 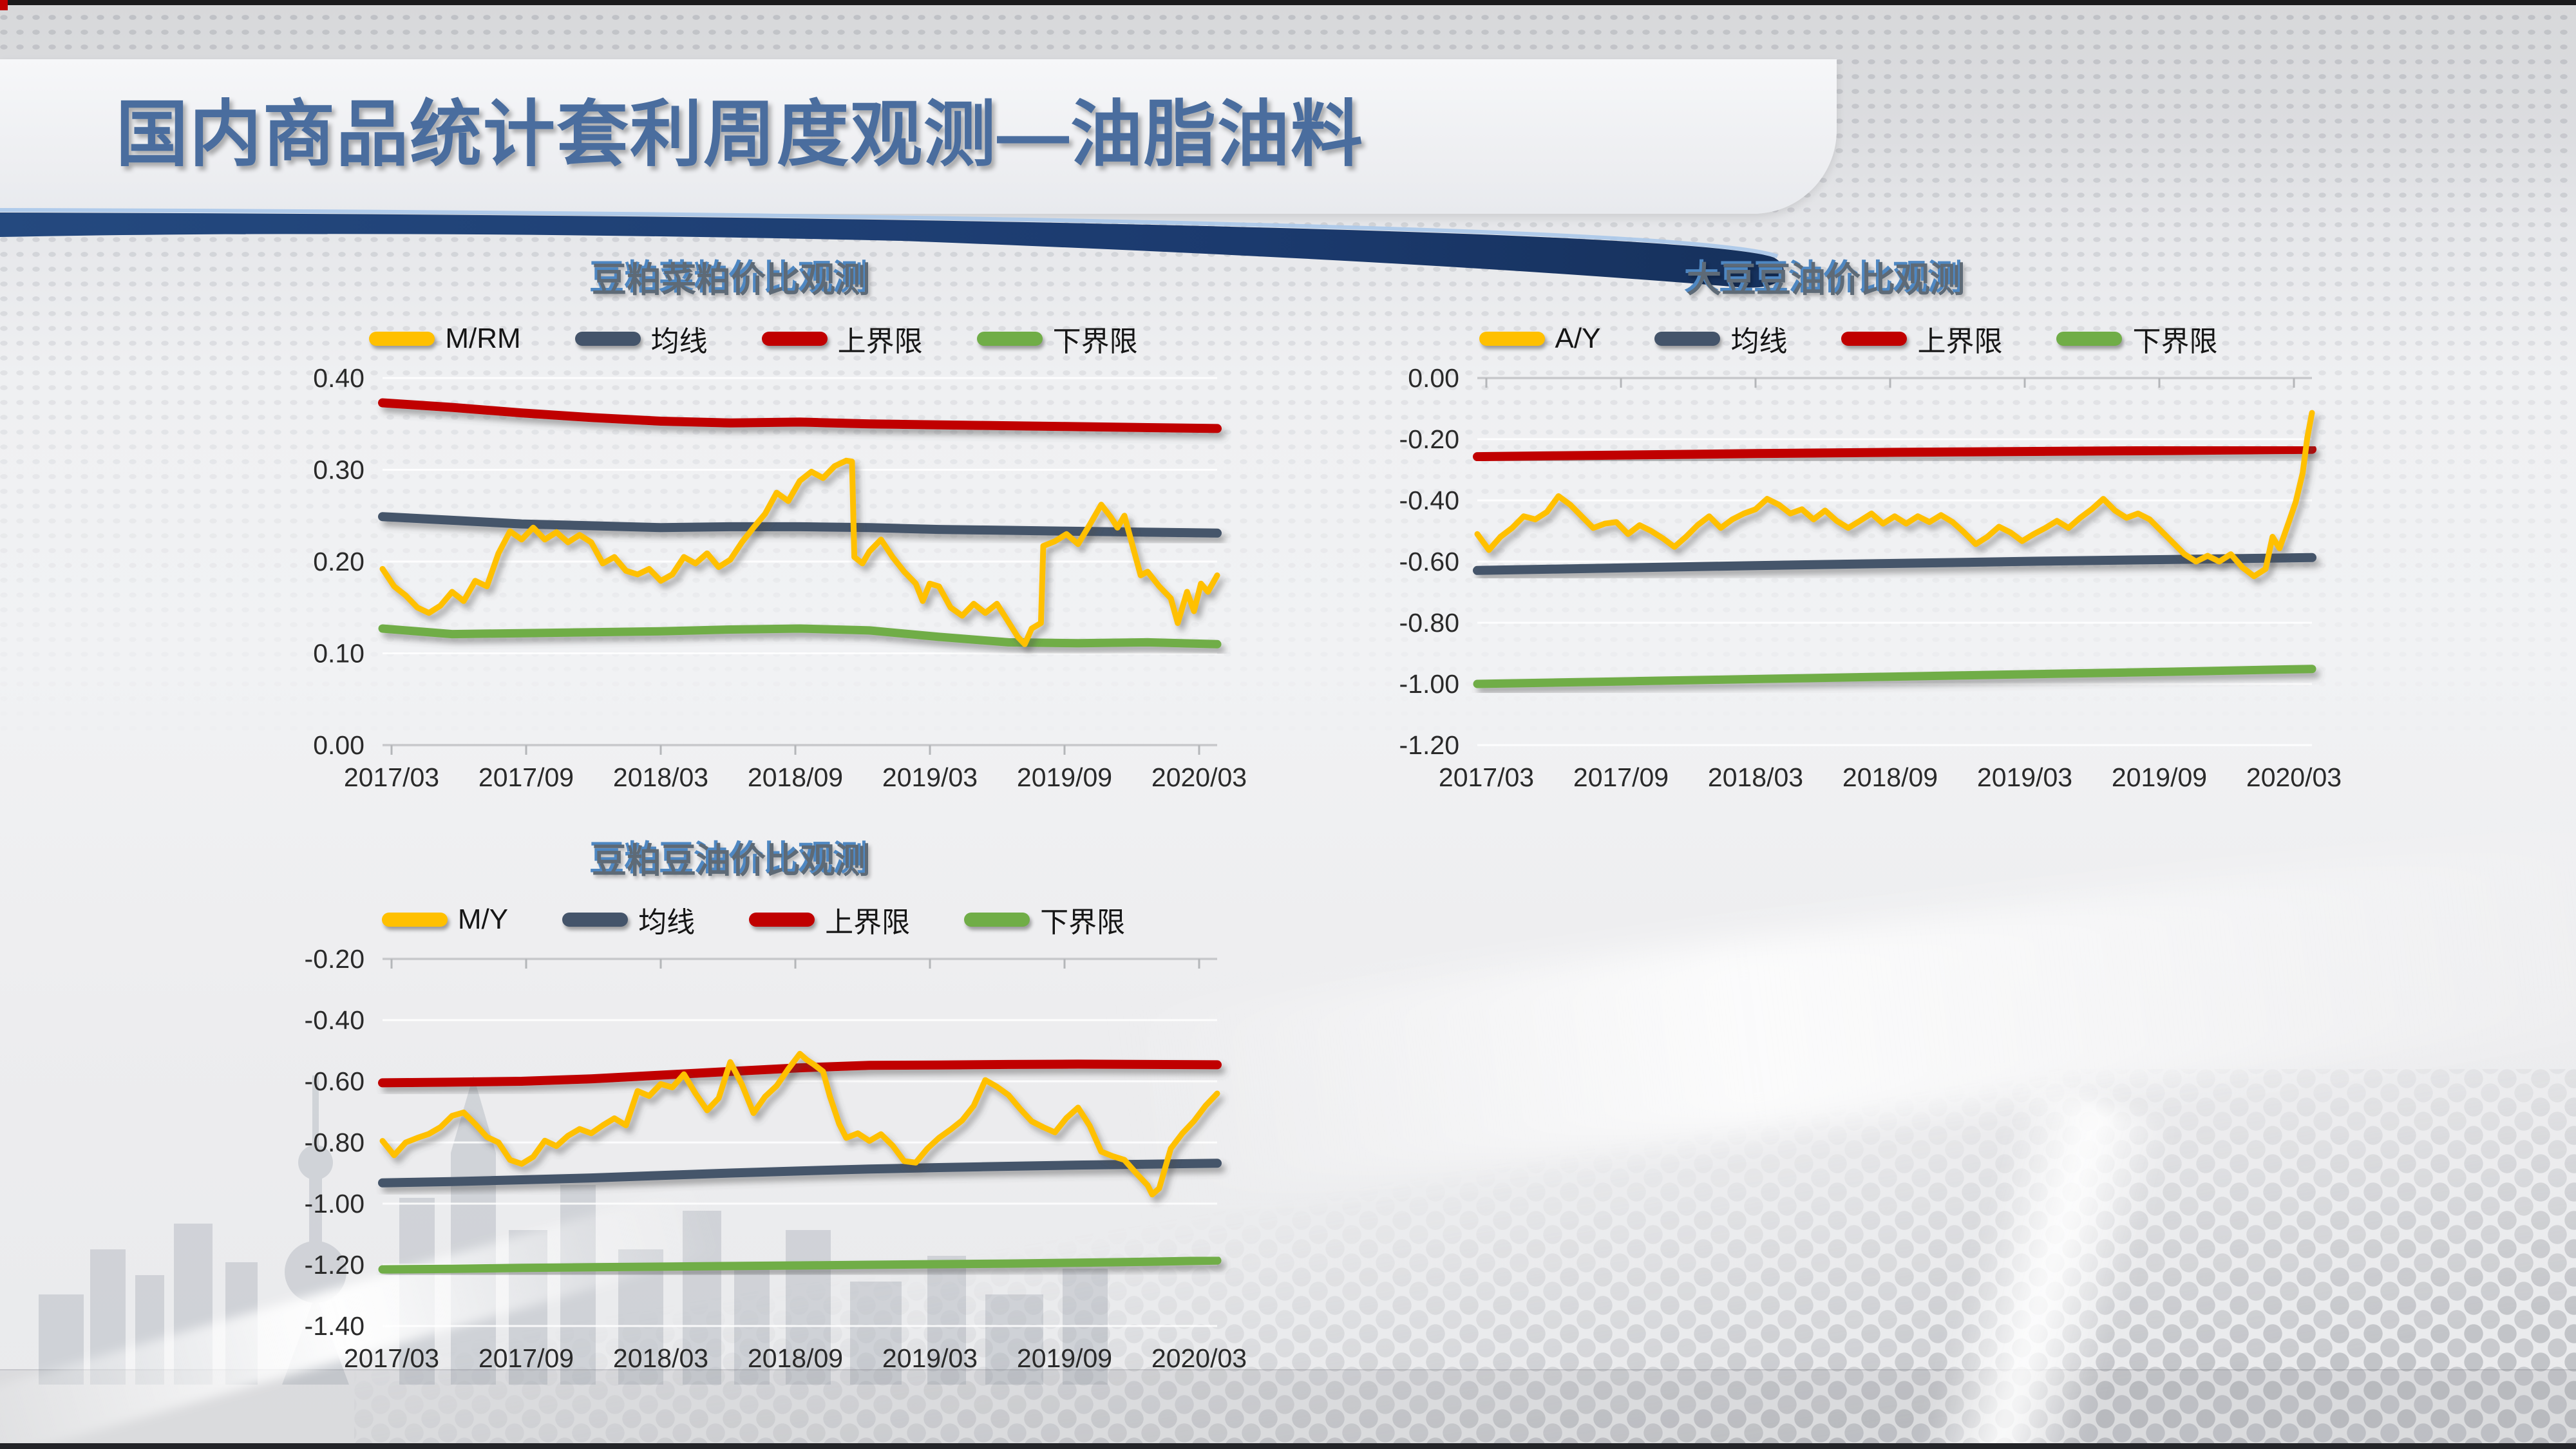 What do you see at coordinates (1826, 280) in the screenshot?
I see `chart-title: 大豆豆油价比观测` at bounding box center [1826, 280].